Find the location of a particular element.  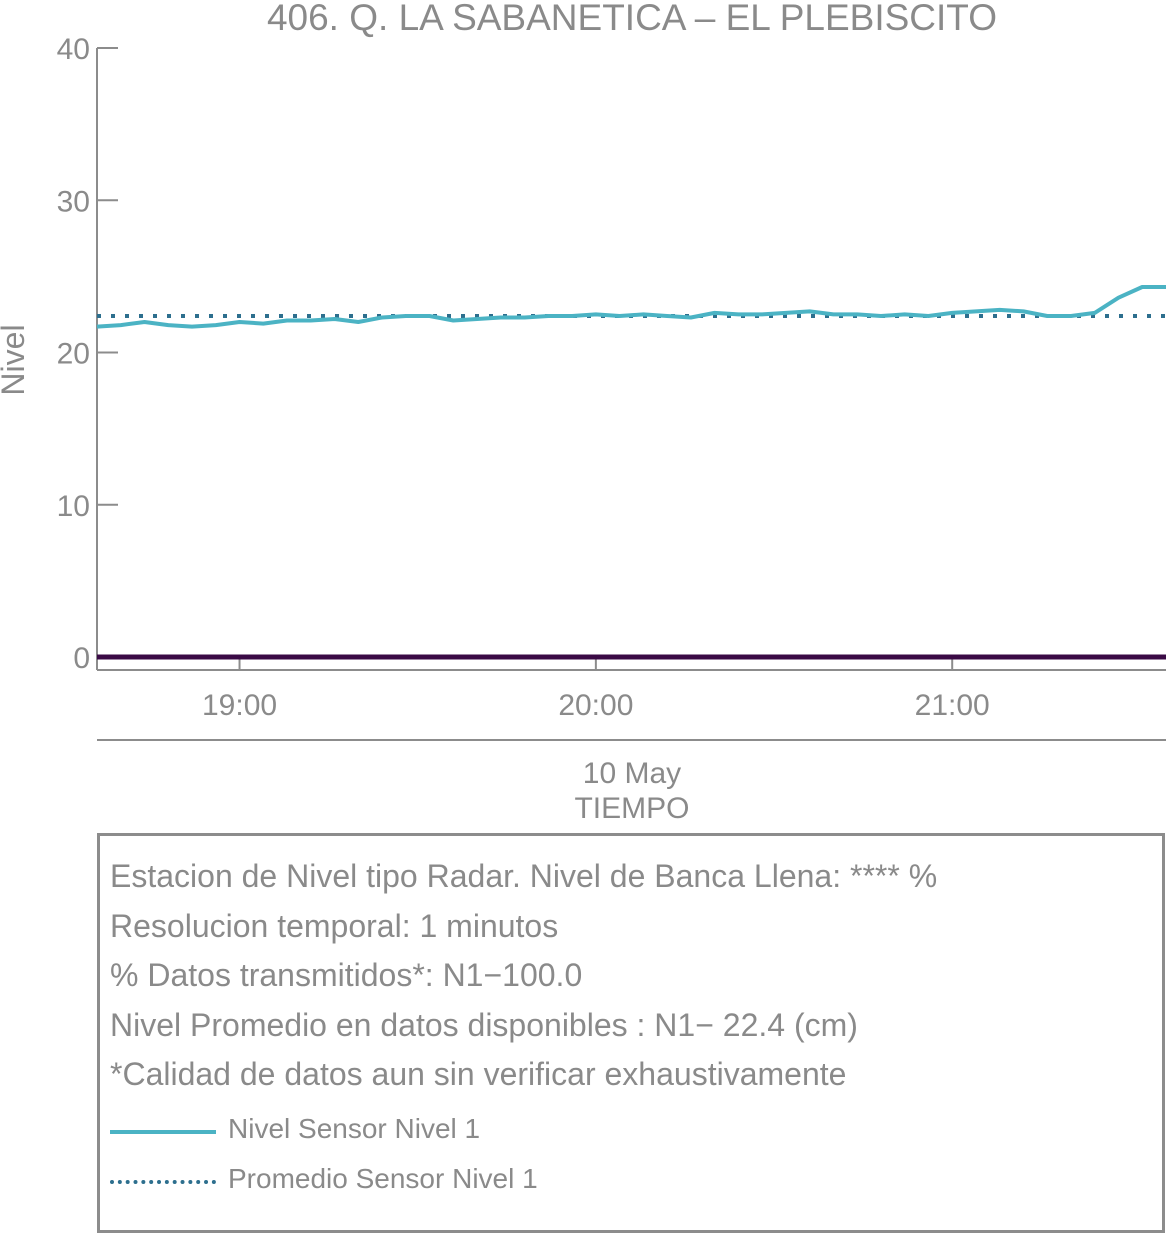

chart-title: 406. Q. LA SABANETICA – EL PLEBISCITO is located at coordinates (632, 19).